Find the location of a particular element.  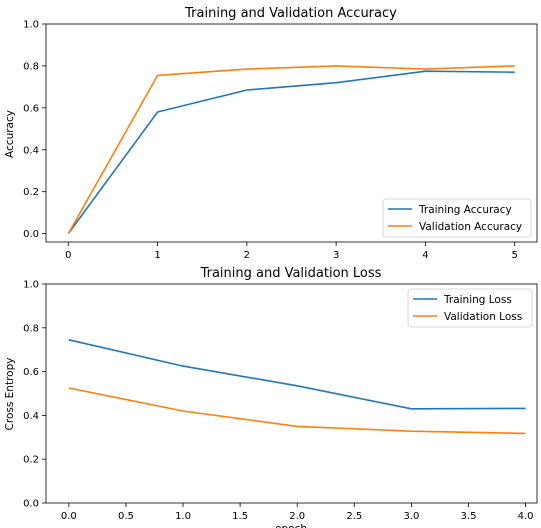

loss-x-tick-label: 3.0 is located at coordinates (411, 516).